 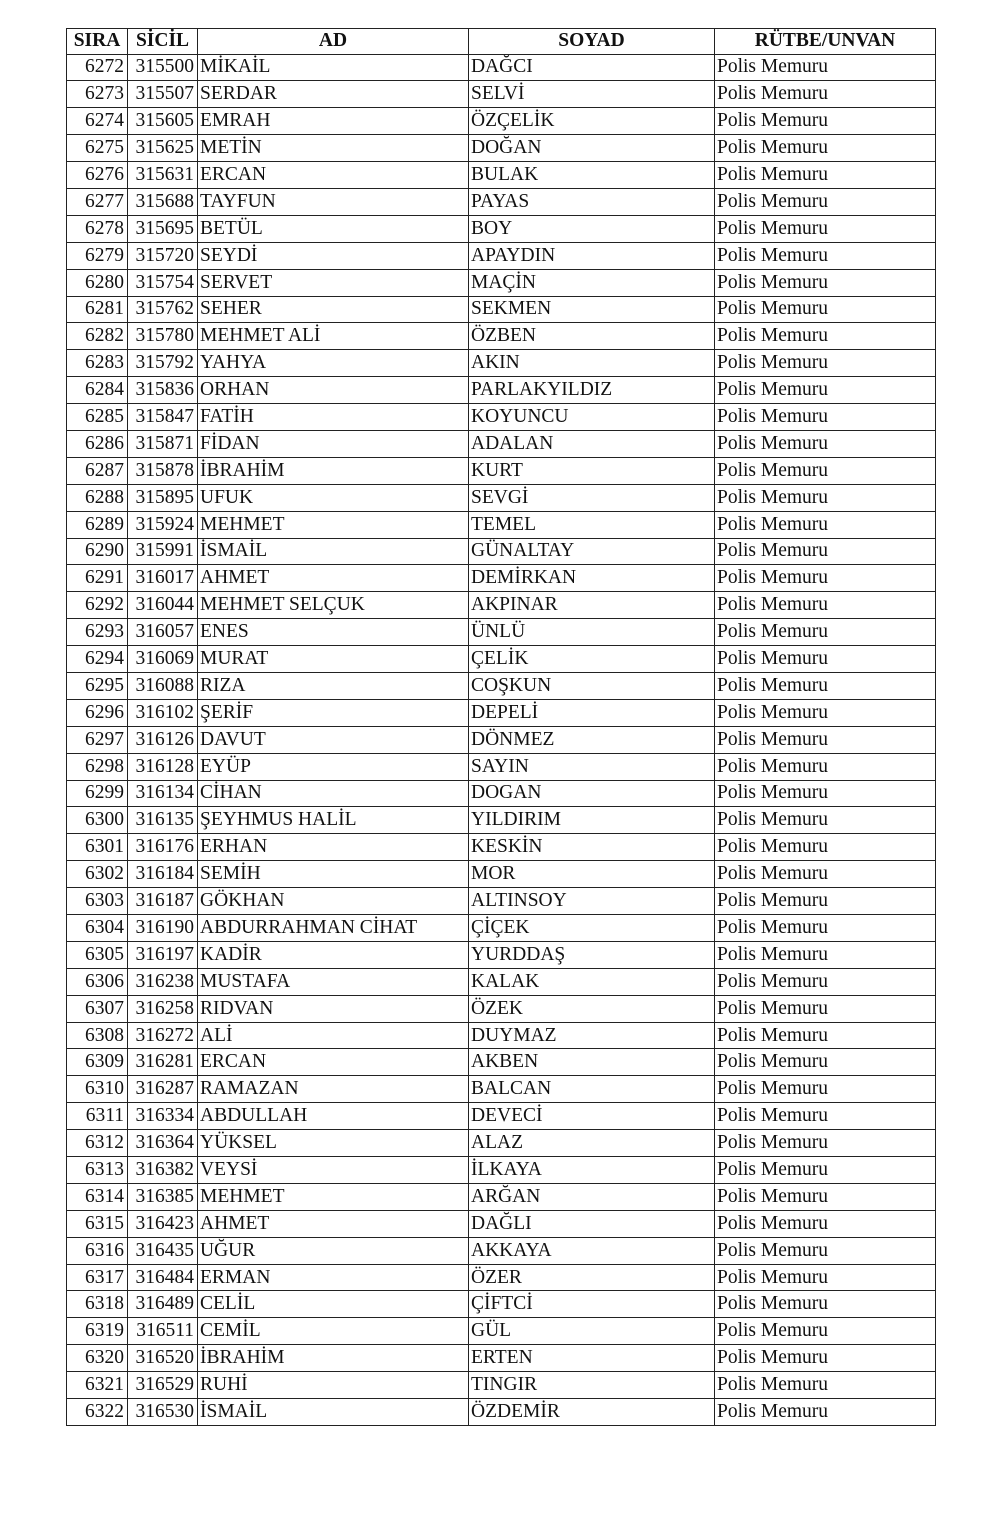 I want to click on cell-soyad: DOĞAN, so click(x=591, y=148).